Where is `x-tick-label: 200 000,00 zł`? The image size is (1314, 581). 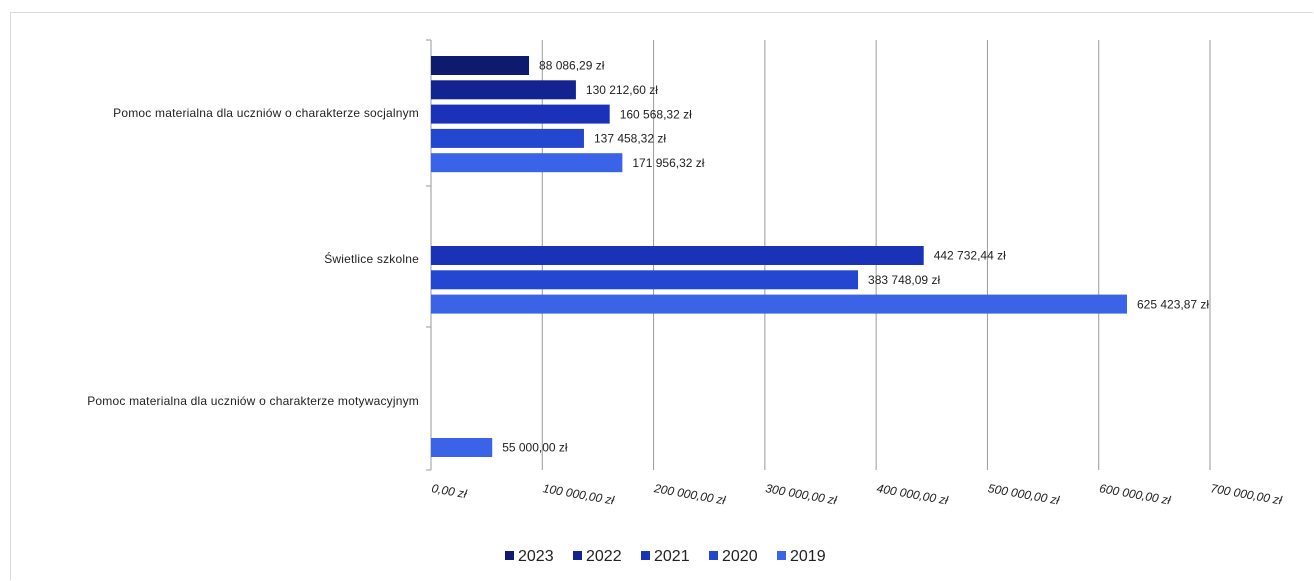
x-tick-label: 200 000,00 zł is located at coordinates (689, 494).